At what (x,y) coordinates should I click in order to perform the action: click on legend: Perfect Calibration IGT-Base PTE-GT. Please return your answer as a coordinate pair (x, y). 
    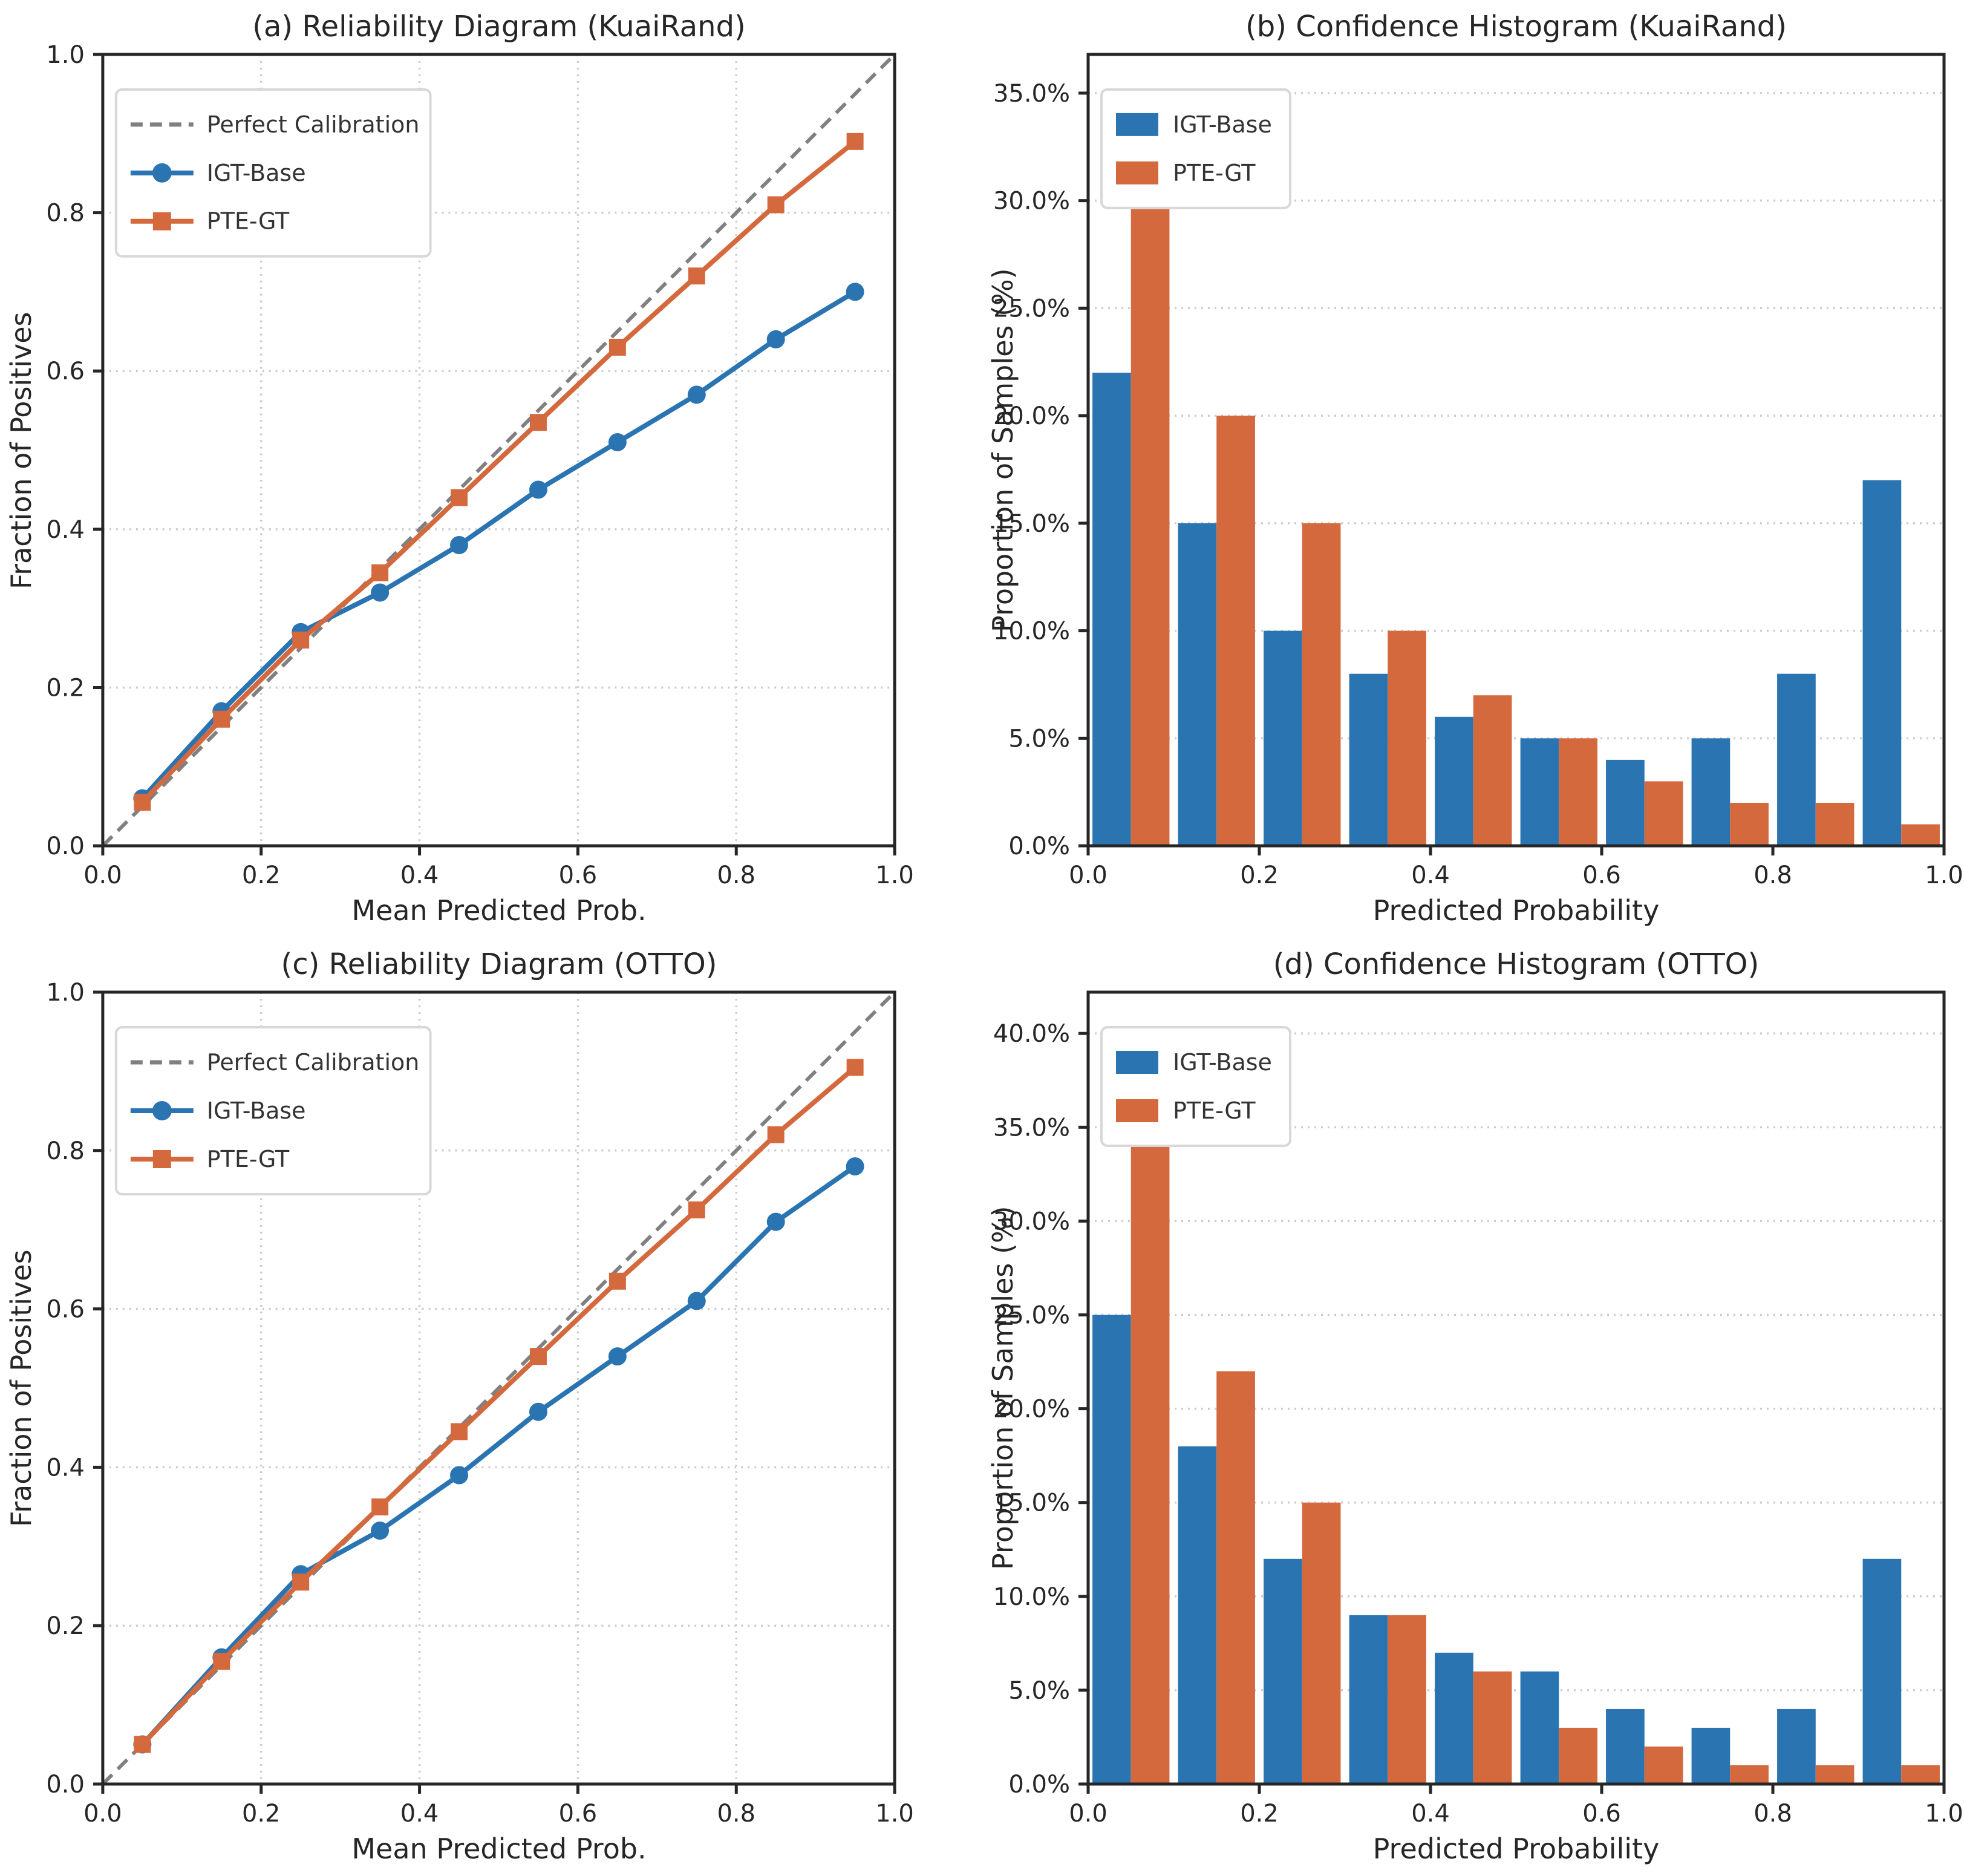
    Looking at the image, I should click on (273, 173).